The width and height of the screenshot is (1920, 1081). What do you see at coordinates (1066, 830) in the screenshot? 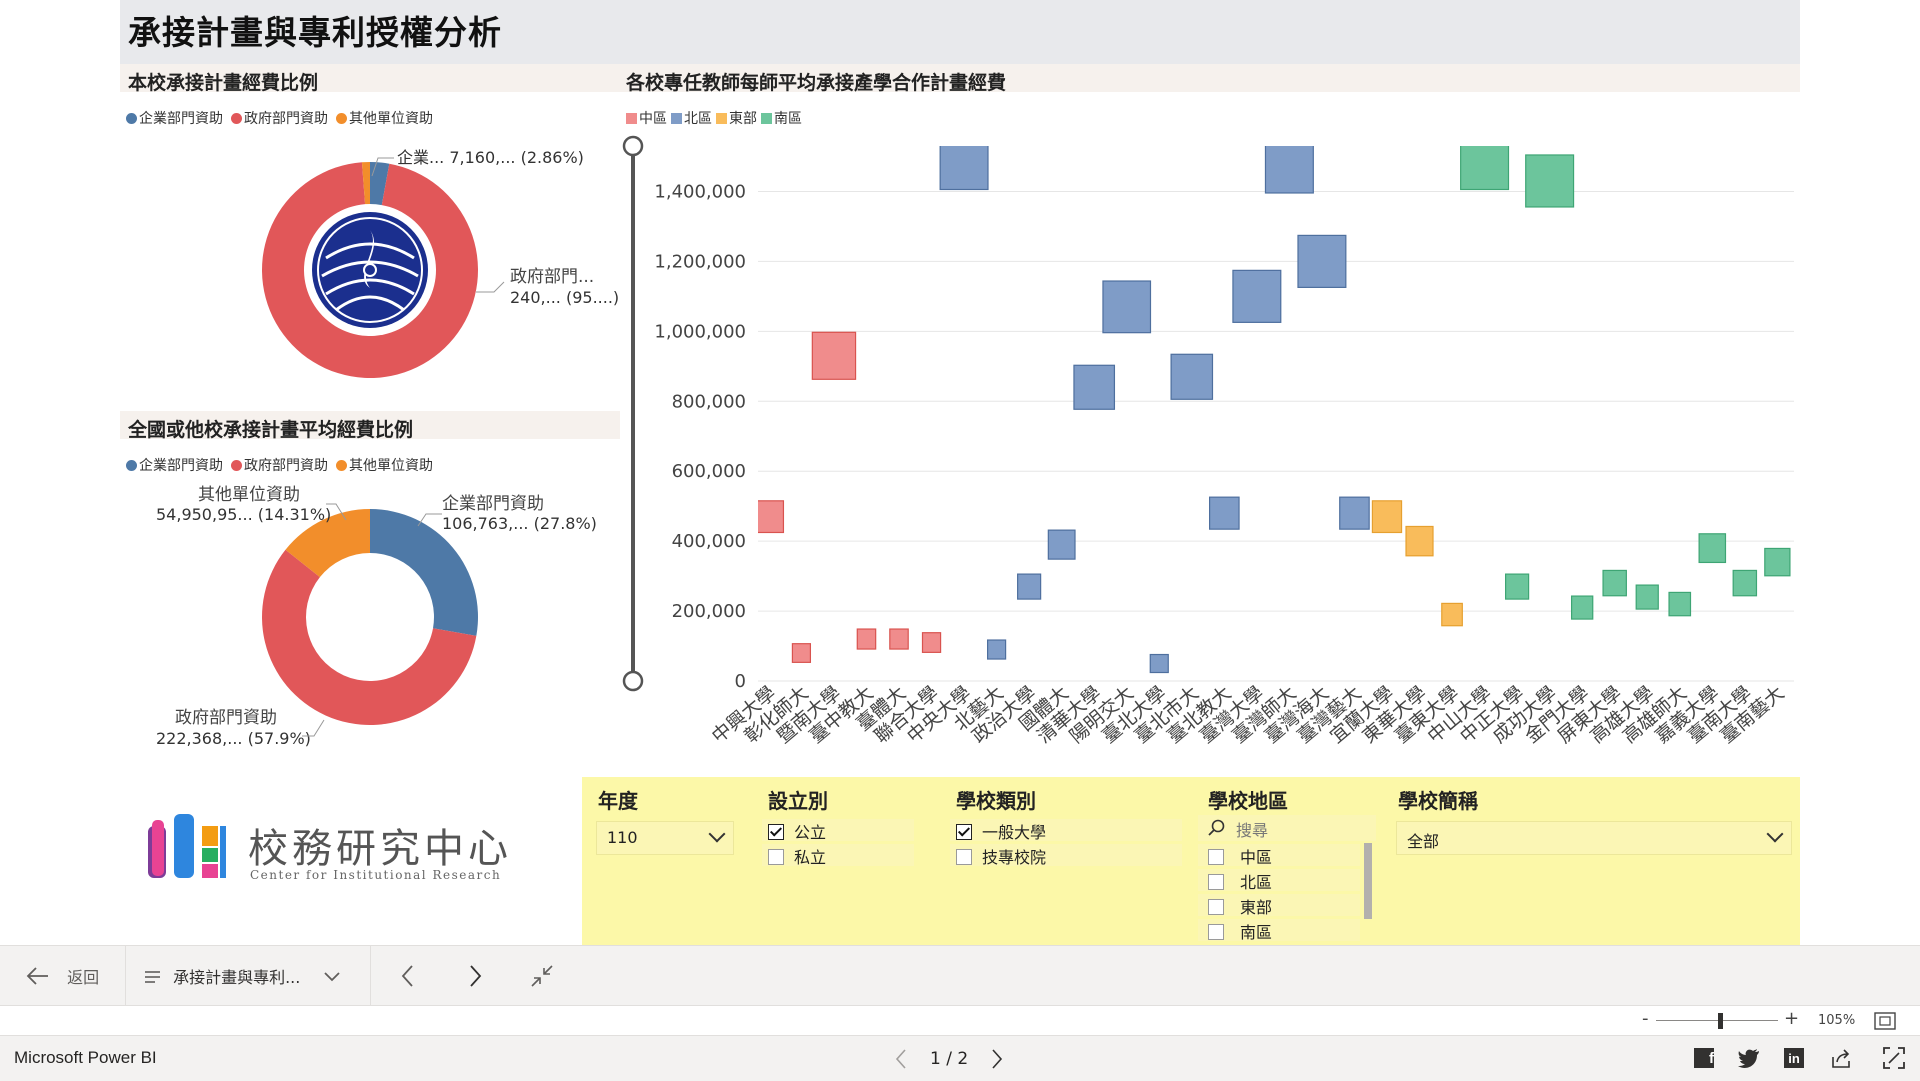
I see `checkbox-general-university: 一般大學` at bounding box center [1066, 830].